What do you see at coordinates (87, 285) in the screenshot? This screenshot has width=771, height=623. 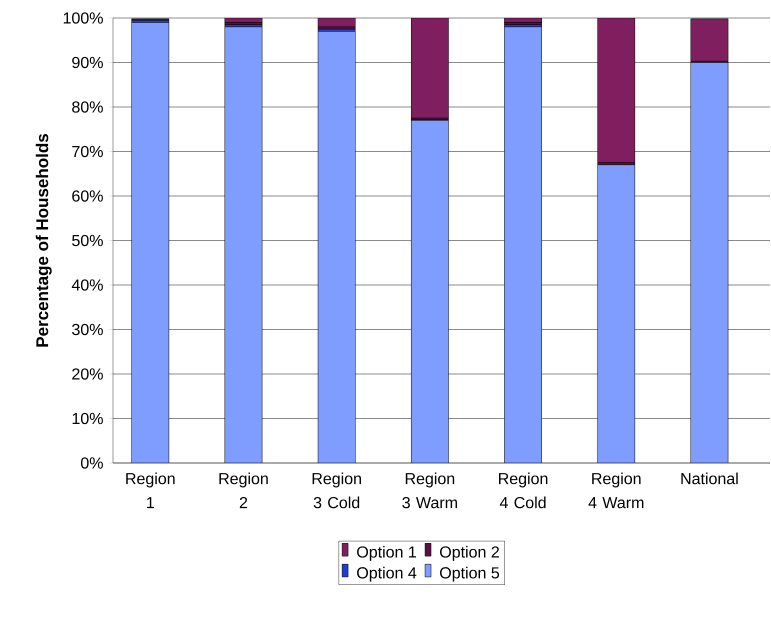 I see `y-tick-label: 40%` at bounding box center [87, 285].